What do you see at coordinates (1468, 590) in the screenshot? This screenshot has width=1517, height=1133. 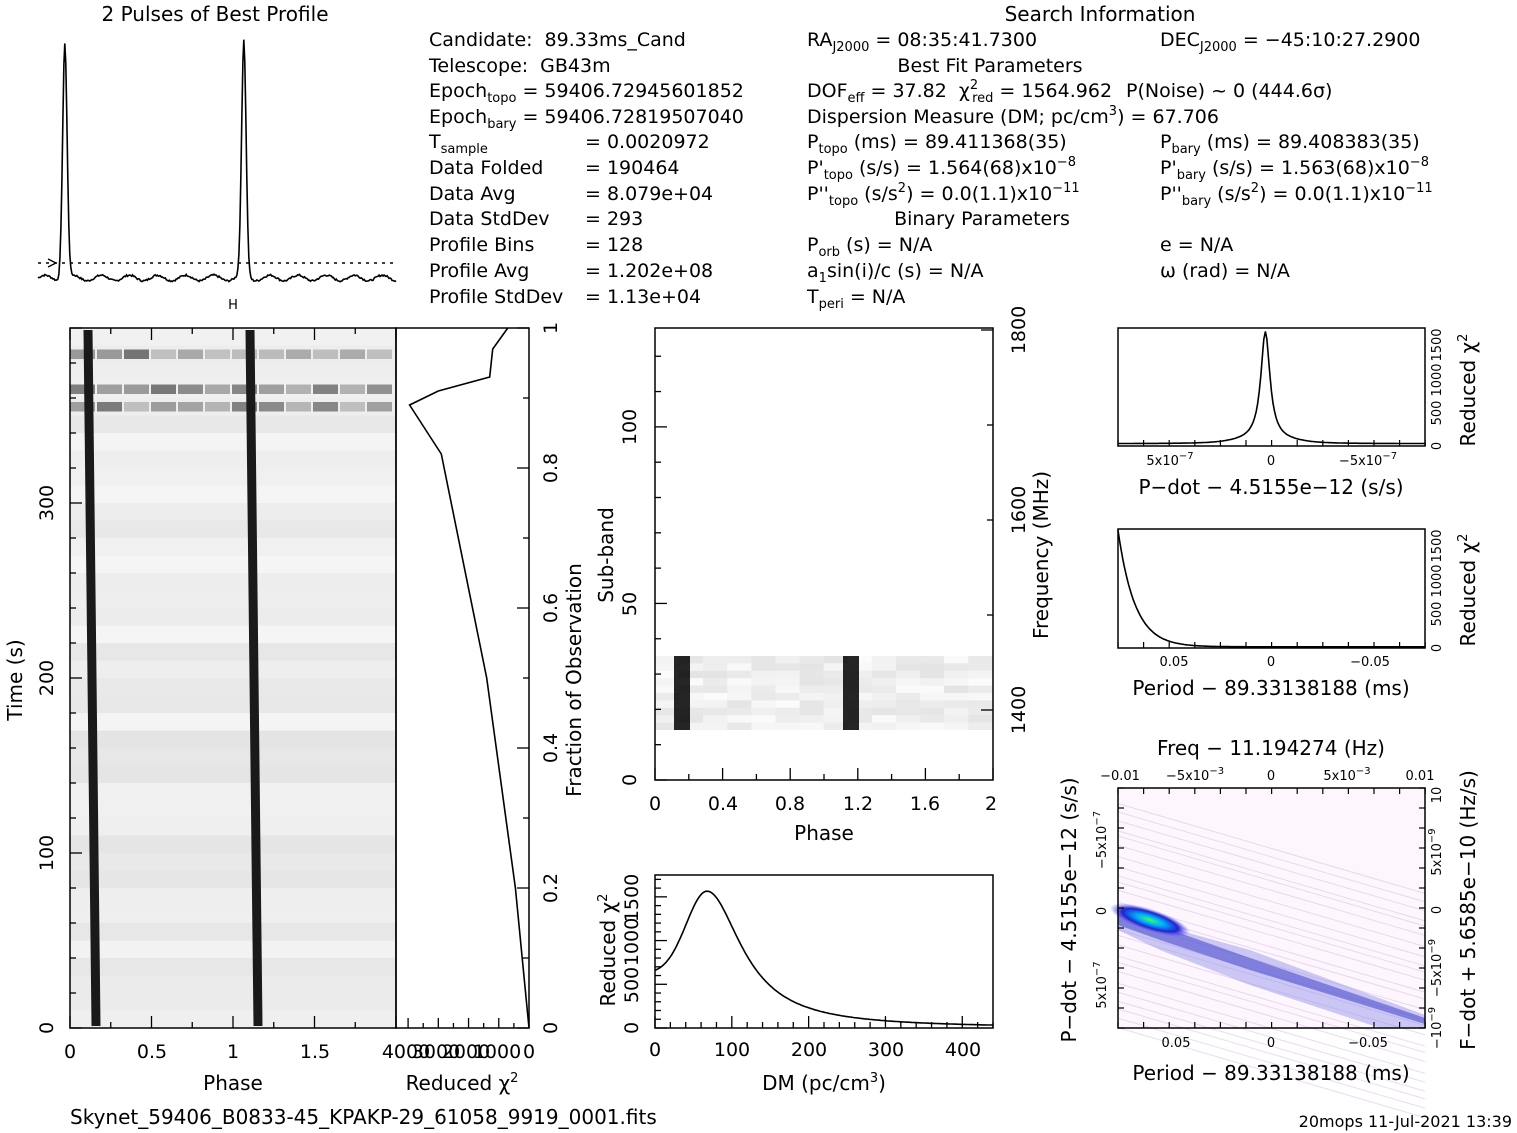 I see `period-ylabel: Reduced χ2` at bounding box center [1468, 590].